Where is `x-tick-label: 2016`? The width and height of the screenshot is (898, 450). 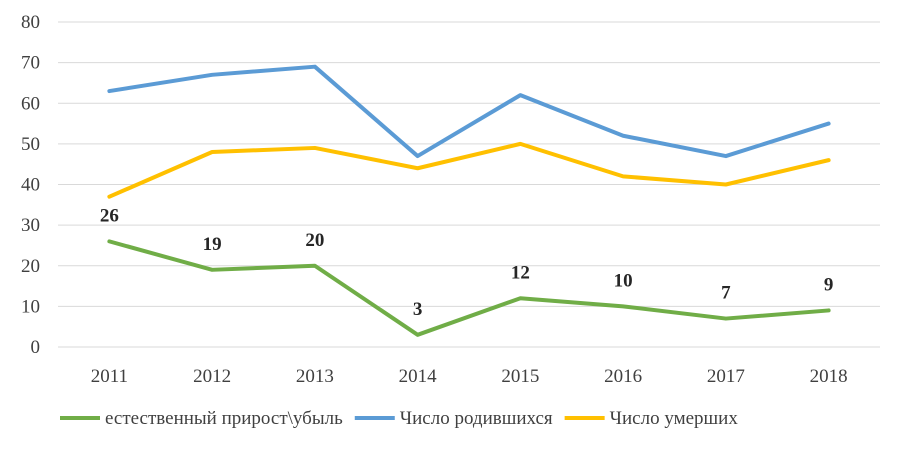 x-tick-label: 2016 is located at coordinates (623, 376).